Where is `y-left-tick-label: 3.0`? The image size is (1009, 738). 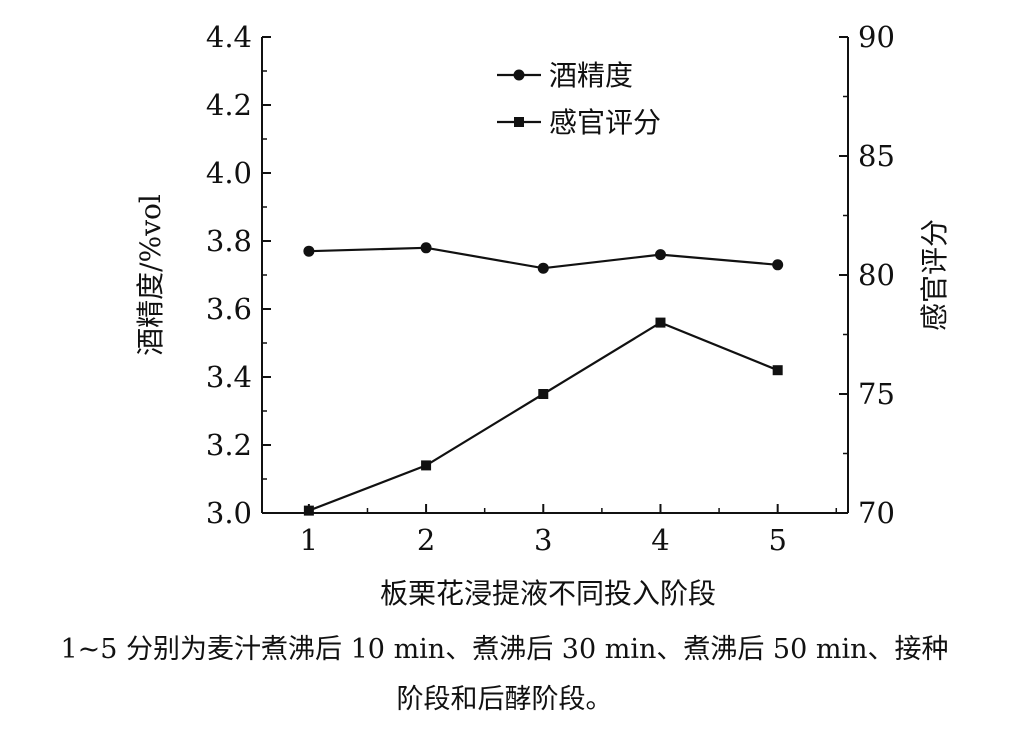
y-left-tick-label: 3.0 is located at coordinates (229, 513).